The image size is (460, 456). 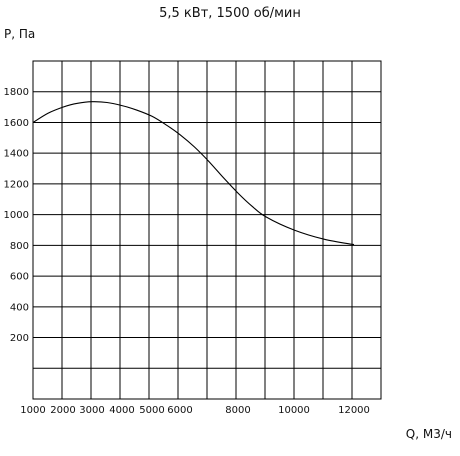 What do you see at coordinates (230, 13) in the screenshot?
I see `chart-title: 5,5 кВт, 1500 об/мин` at bounding box center [230, 13].